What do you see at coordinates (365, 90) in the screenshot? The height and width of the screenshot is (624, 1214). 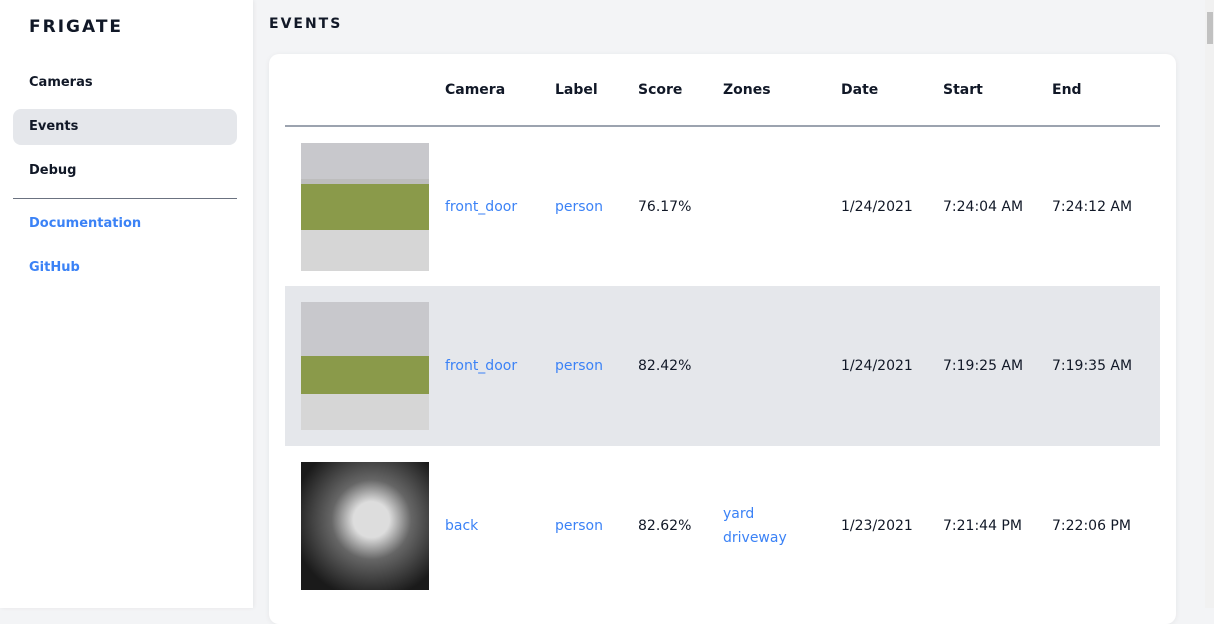 I see `header-thumbnail` at bounding box center [365, 90].